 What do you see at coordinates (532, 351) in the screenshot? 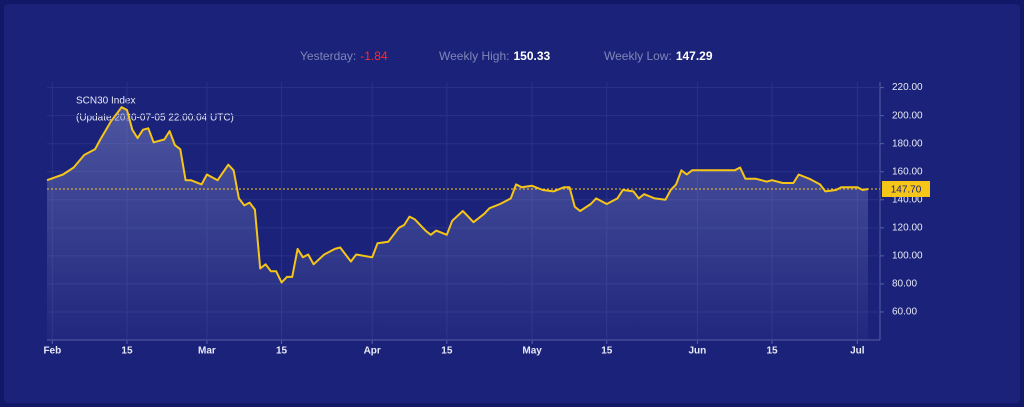
I see `x-tick-label: May` at bounding box center [532, 351].